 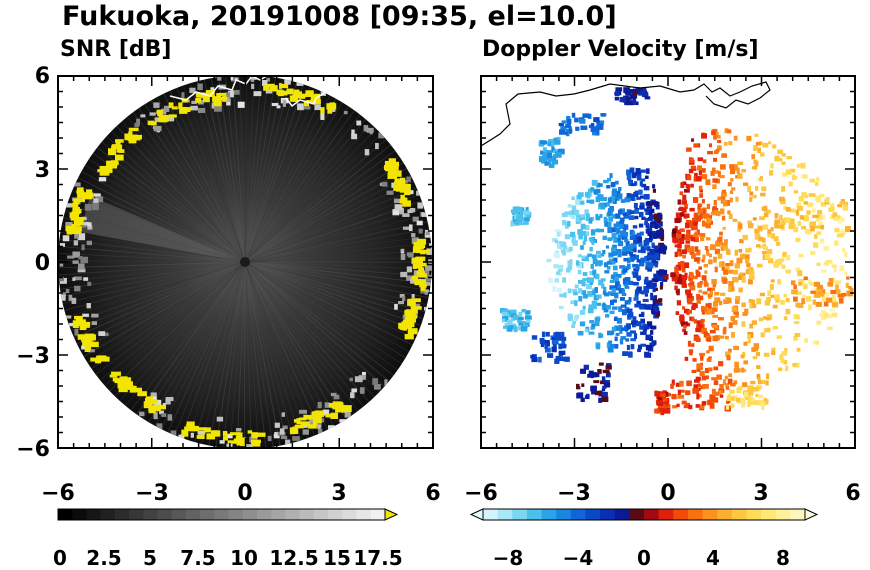 What do you see at coordinates (811, 514) in the screenshot?
I see `doppler-colorbar-over` at bounding box center [811, 514].